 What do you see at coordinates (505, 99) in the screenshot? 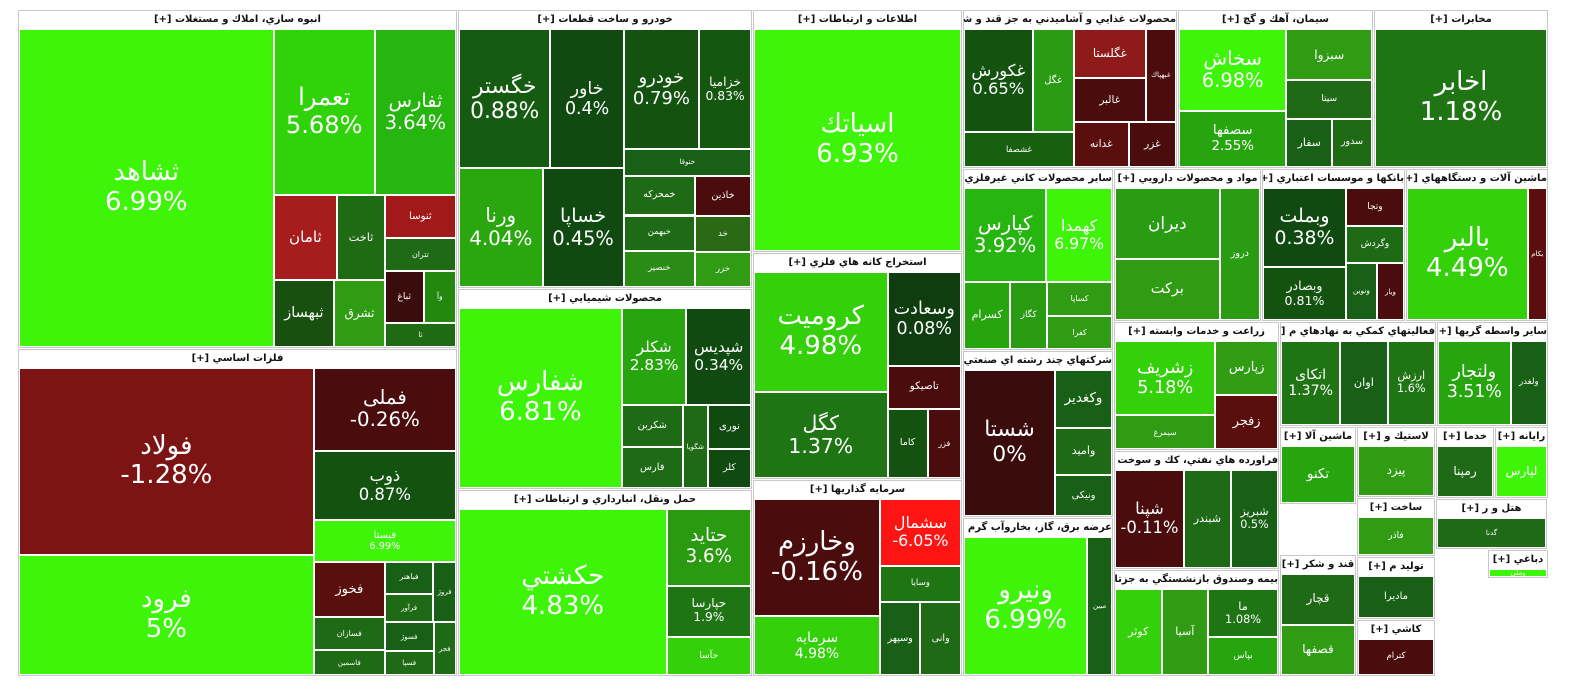
I see `stock-cell: خگستر 0.88%` at bounding box center [505, 99].